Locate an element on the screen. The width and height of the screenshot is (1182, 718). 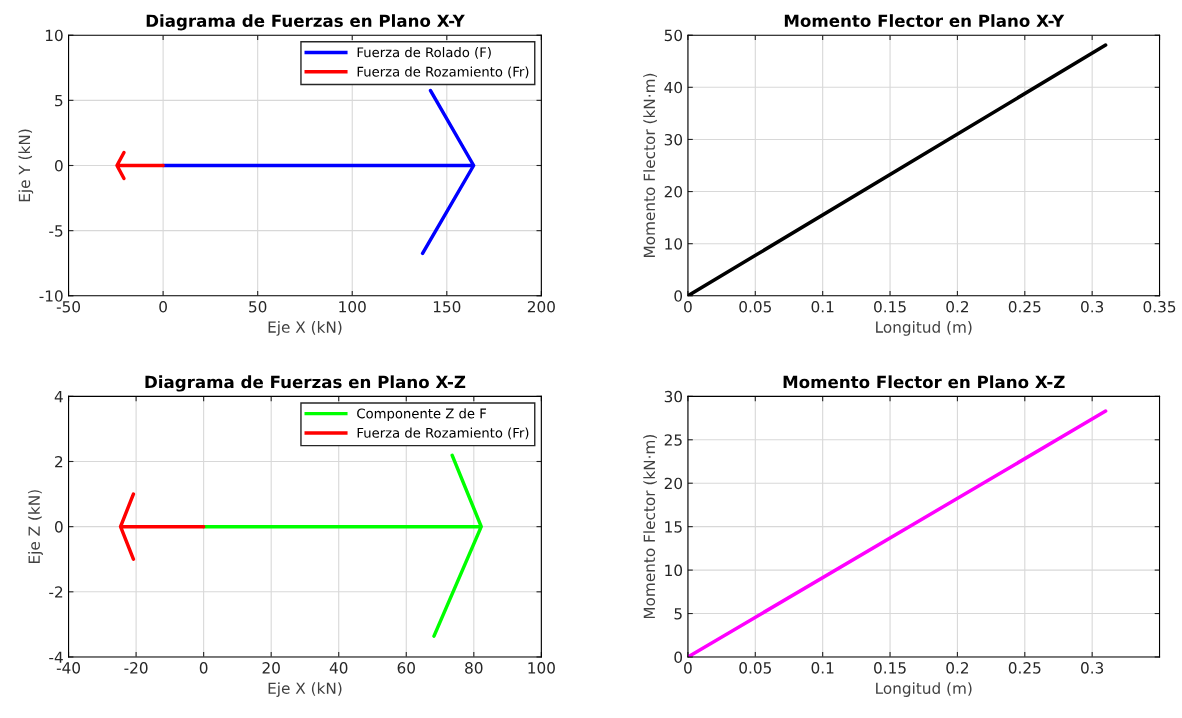
x-tick-label: -20 is located at coordinates (136, 668).